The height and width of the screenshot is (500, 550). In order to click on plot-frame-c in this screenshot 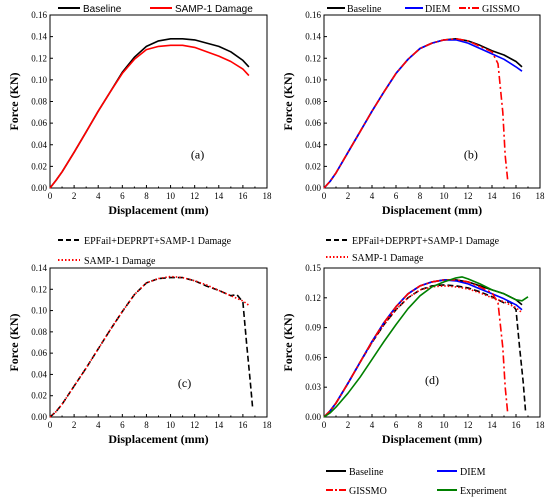, I will do `click(158, 342)`.